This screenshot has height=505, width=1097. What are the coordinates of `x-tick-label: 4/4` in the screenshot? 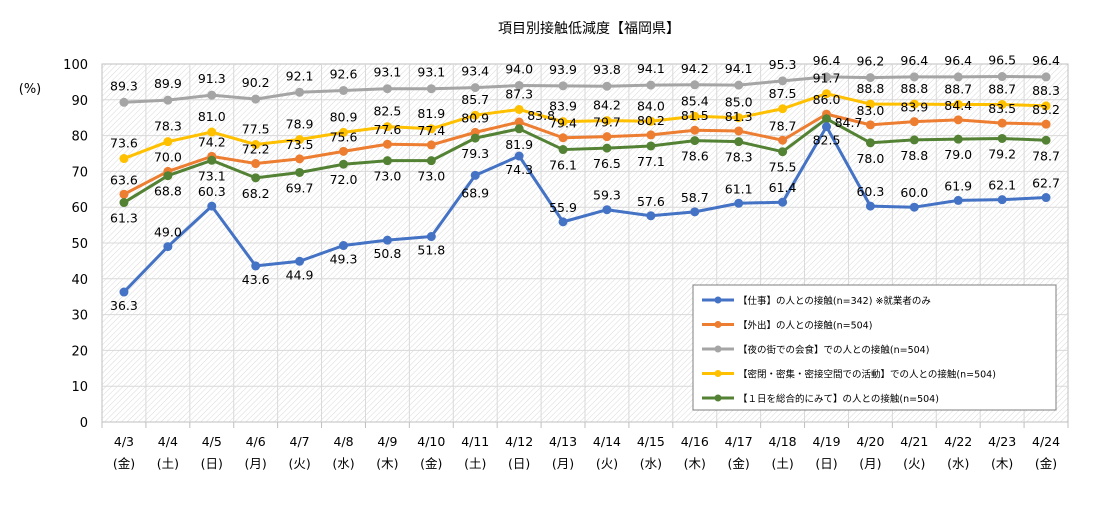 It's located at (168, 441).